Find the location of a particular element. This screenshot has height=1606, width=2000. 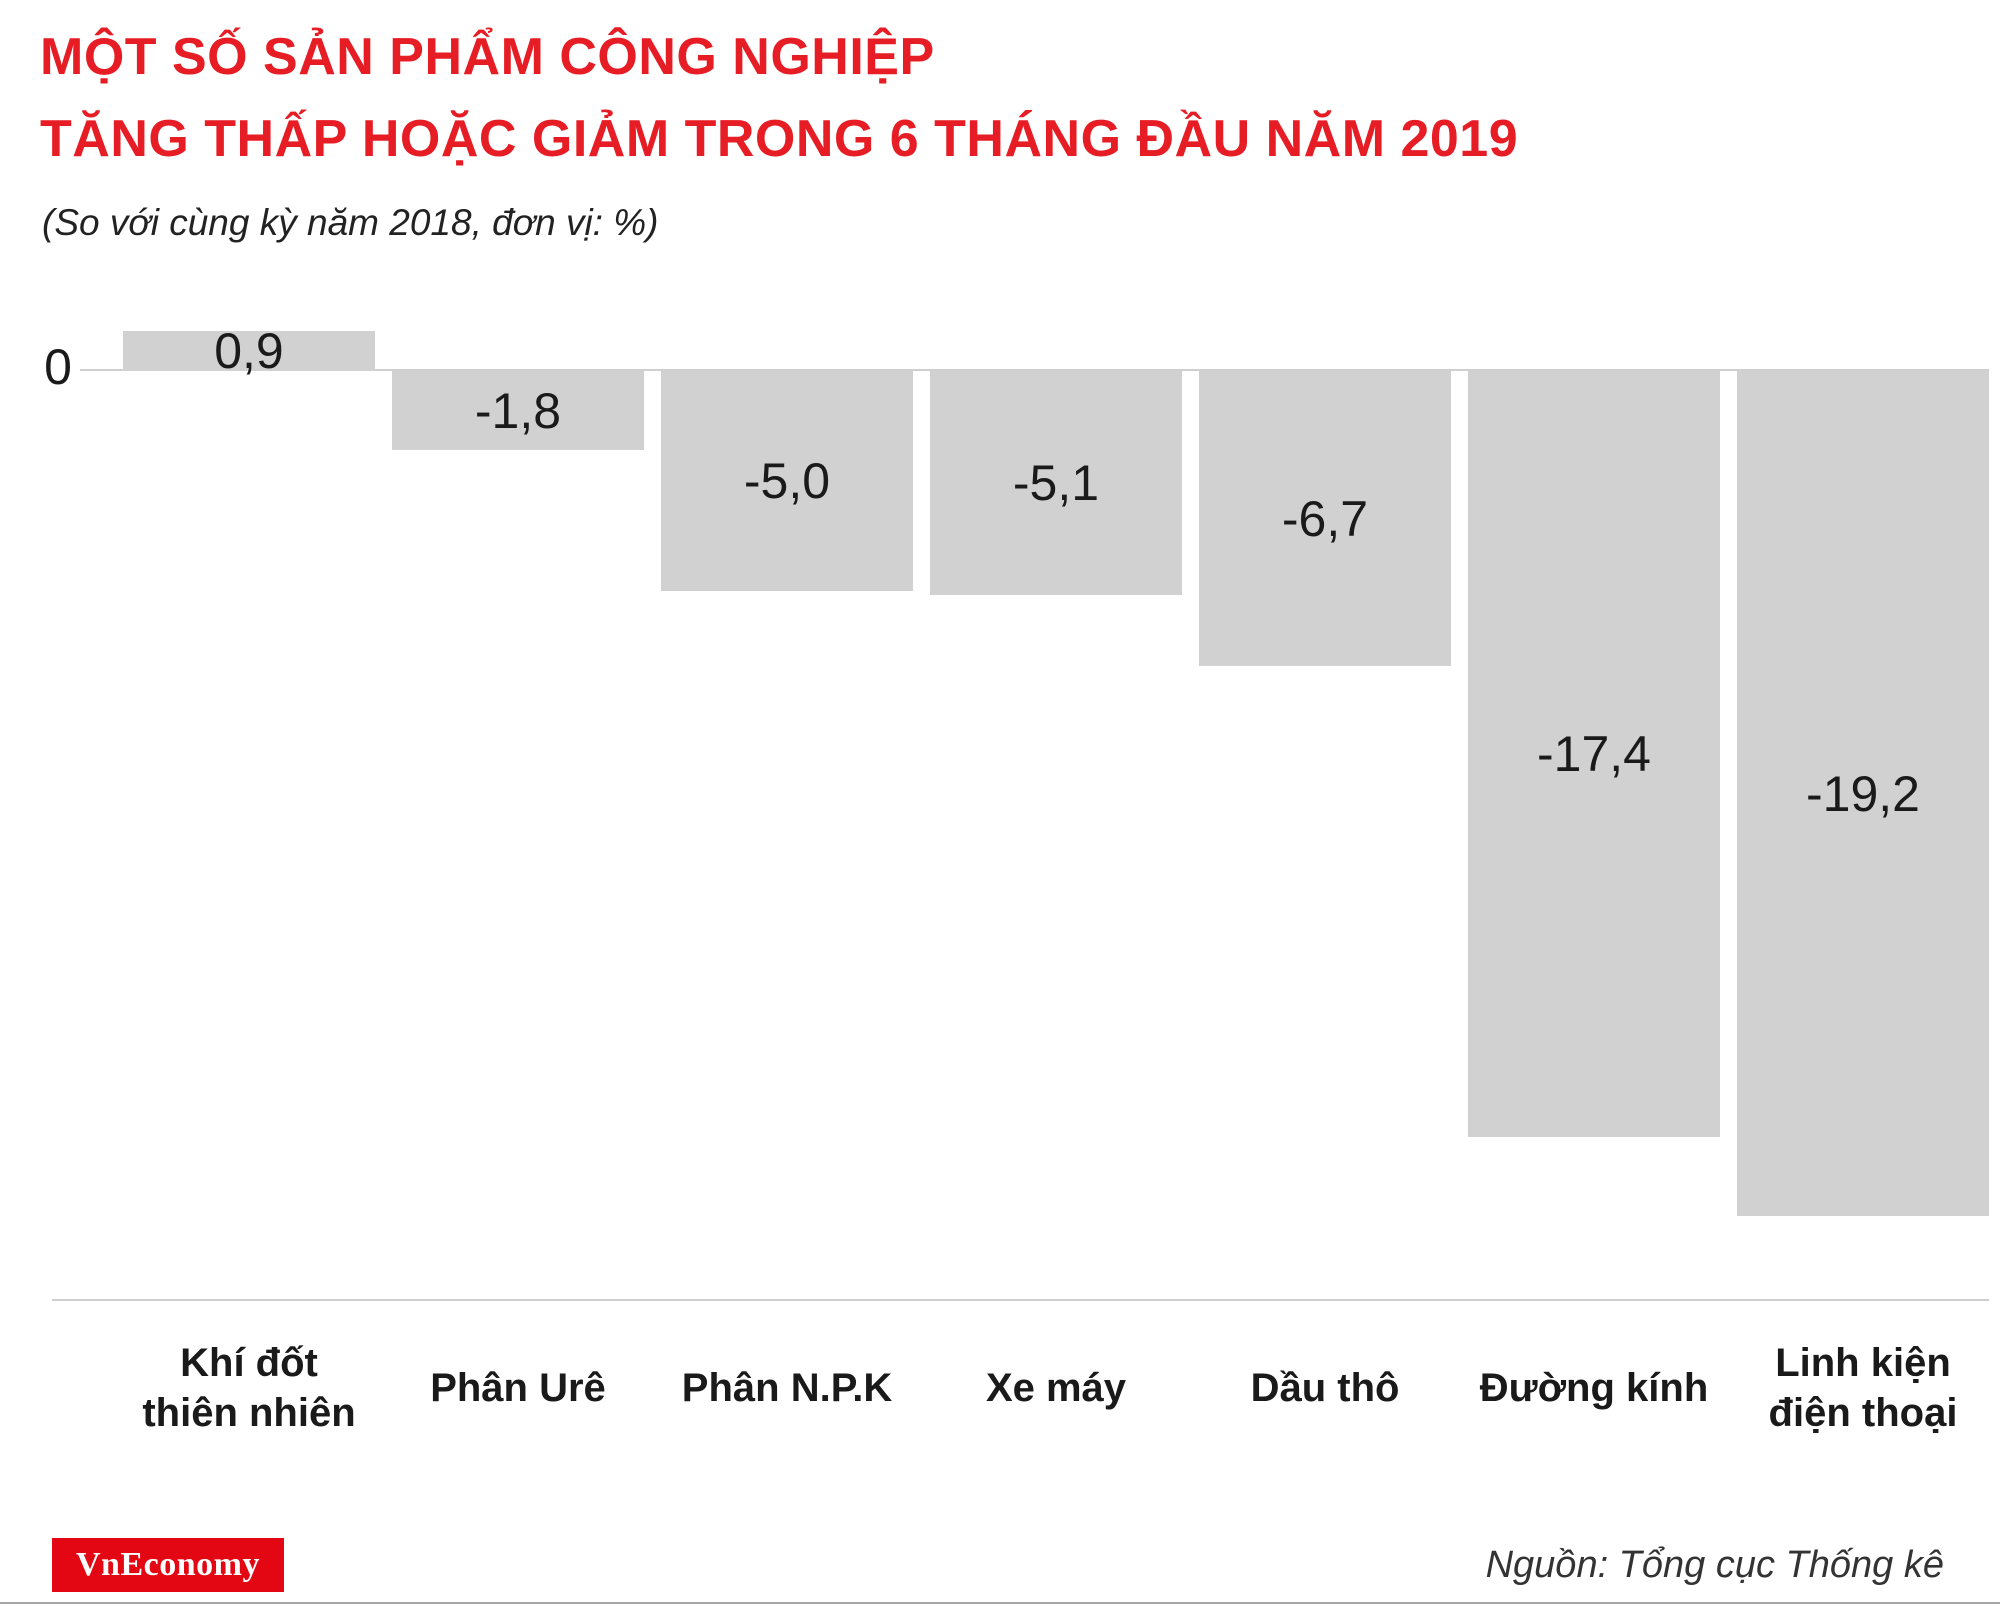

bar-value-label: -5,1 is located at coordinates (1056, 483).